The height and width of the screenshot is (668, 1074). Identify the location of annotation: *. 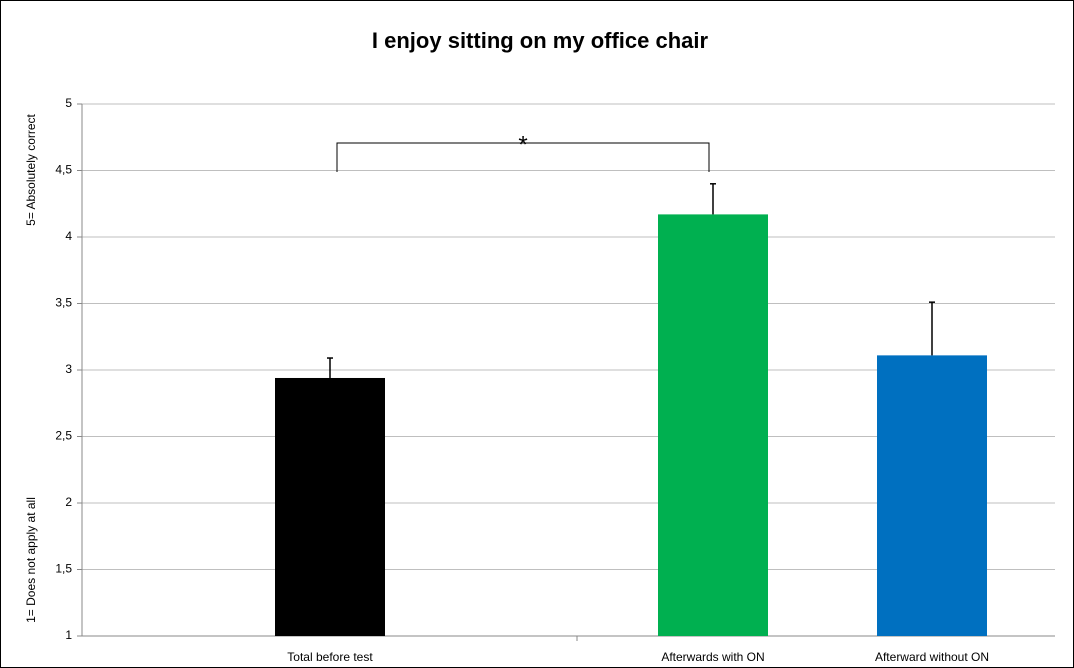
(522, 144).